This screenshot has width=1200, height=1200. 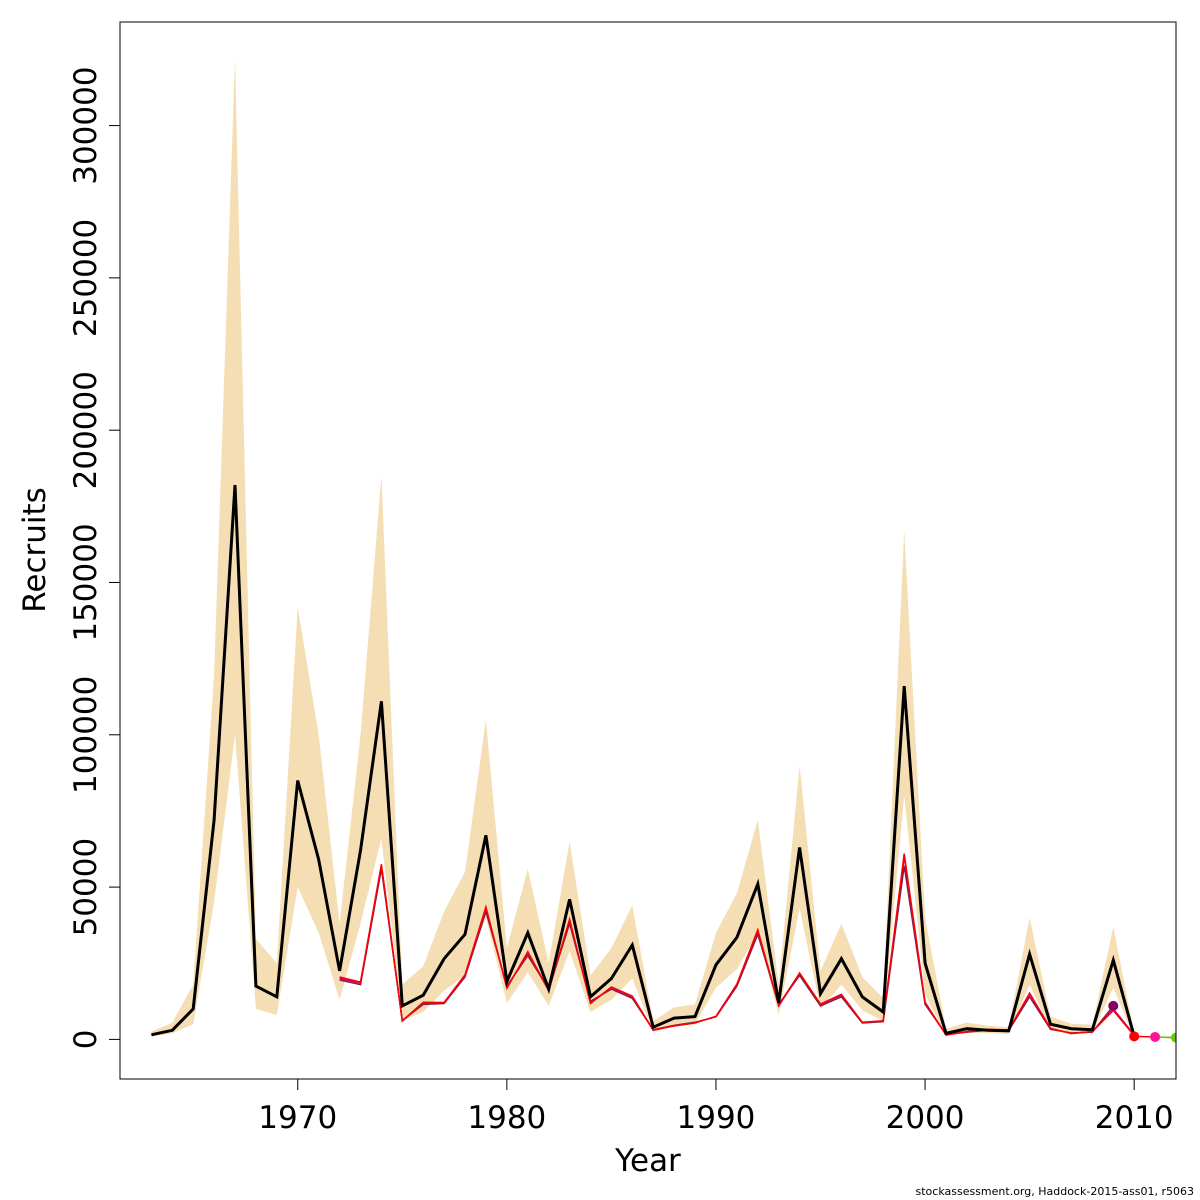 I want to click on point-2012, so click(x=1173, y=1037).